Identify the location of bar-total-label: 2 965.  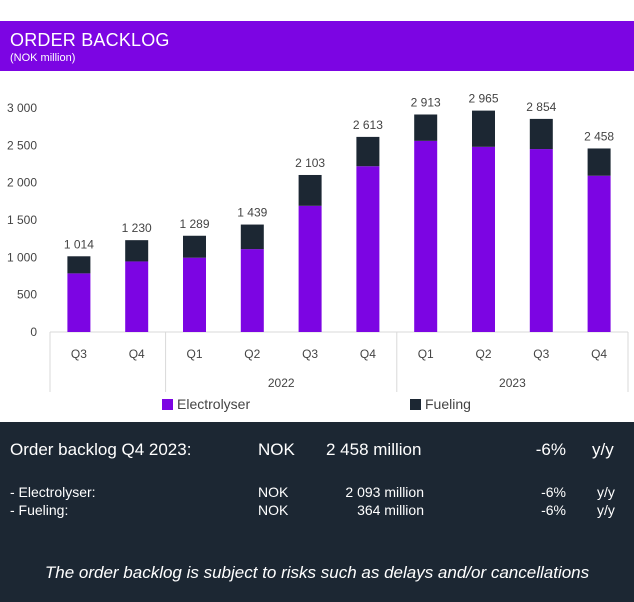
(483, 99).